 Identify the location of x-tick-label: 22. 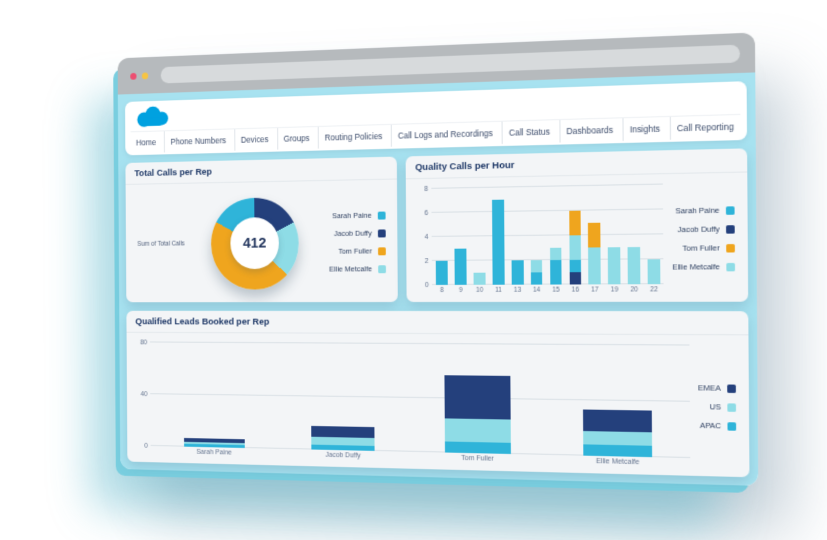
(654, 290).